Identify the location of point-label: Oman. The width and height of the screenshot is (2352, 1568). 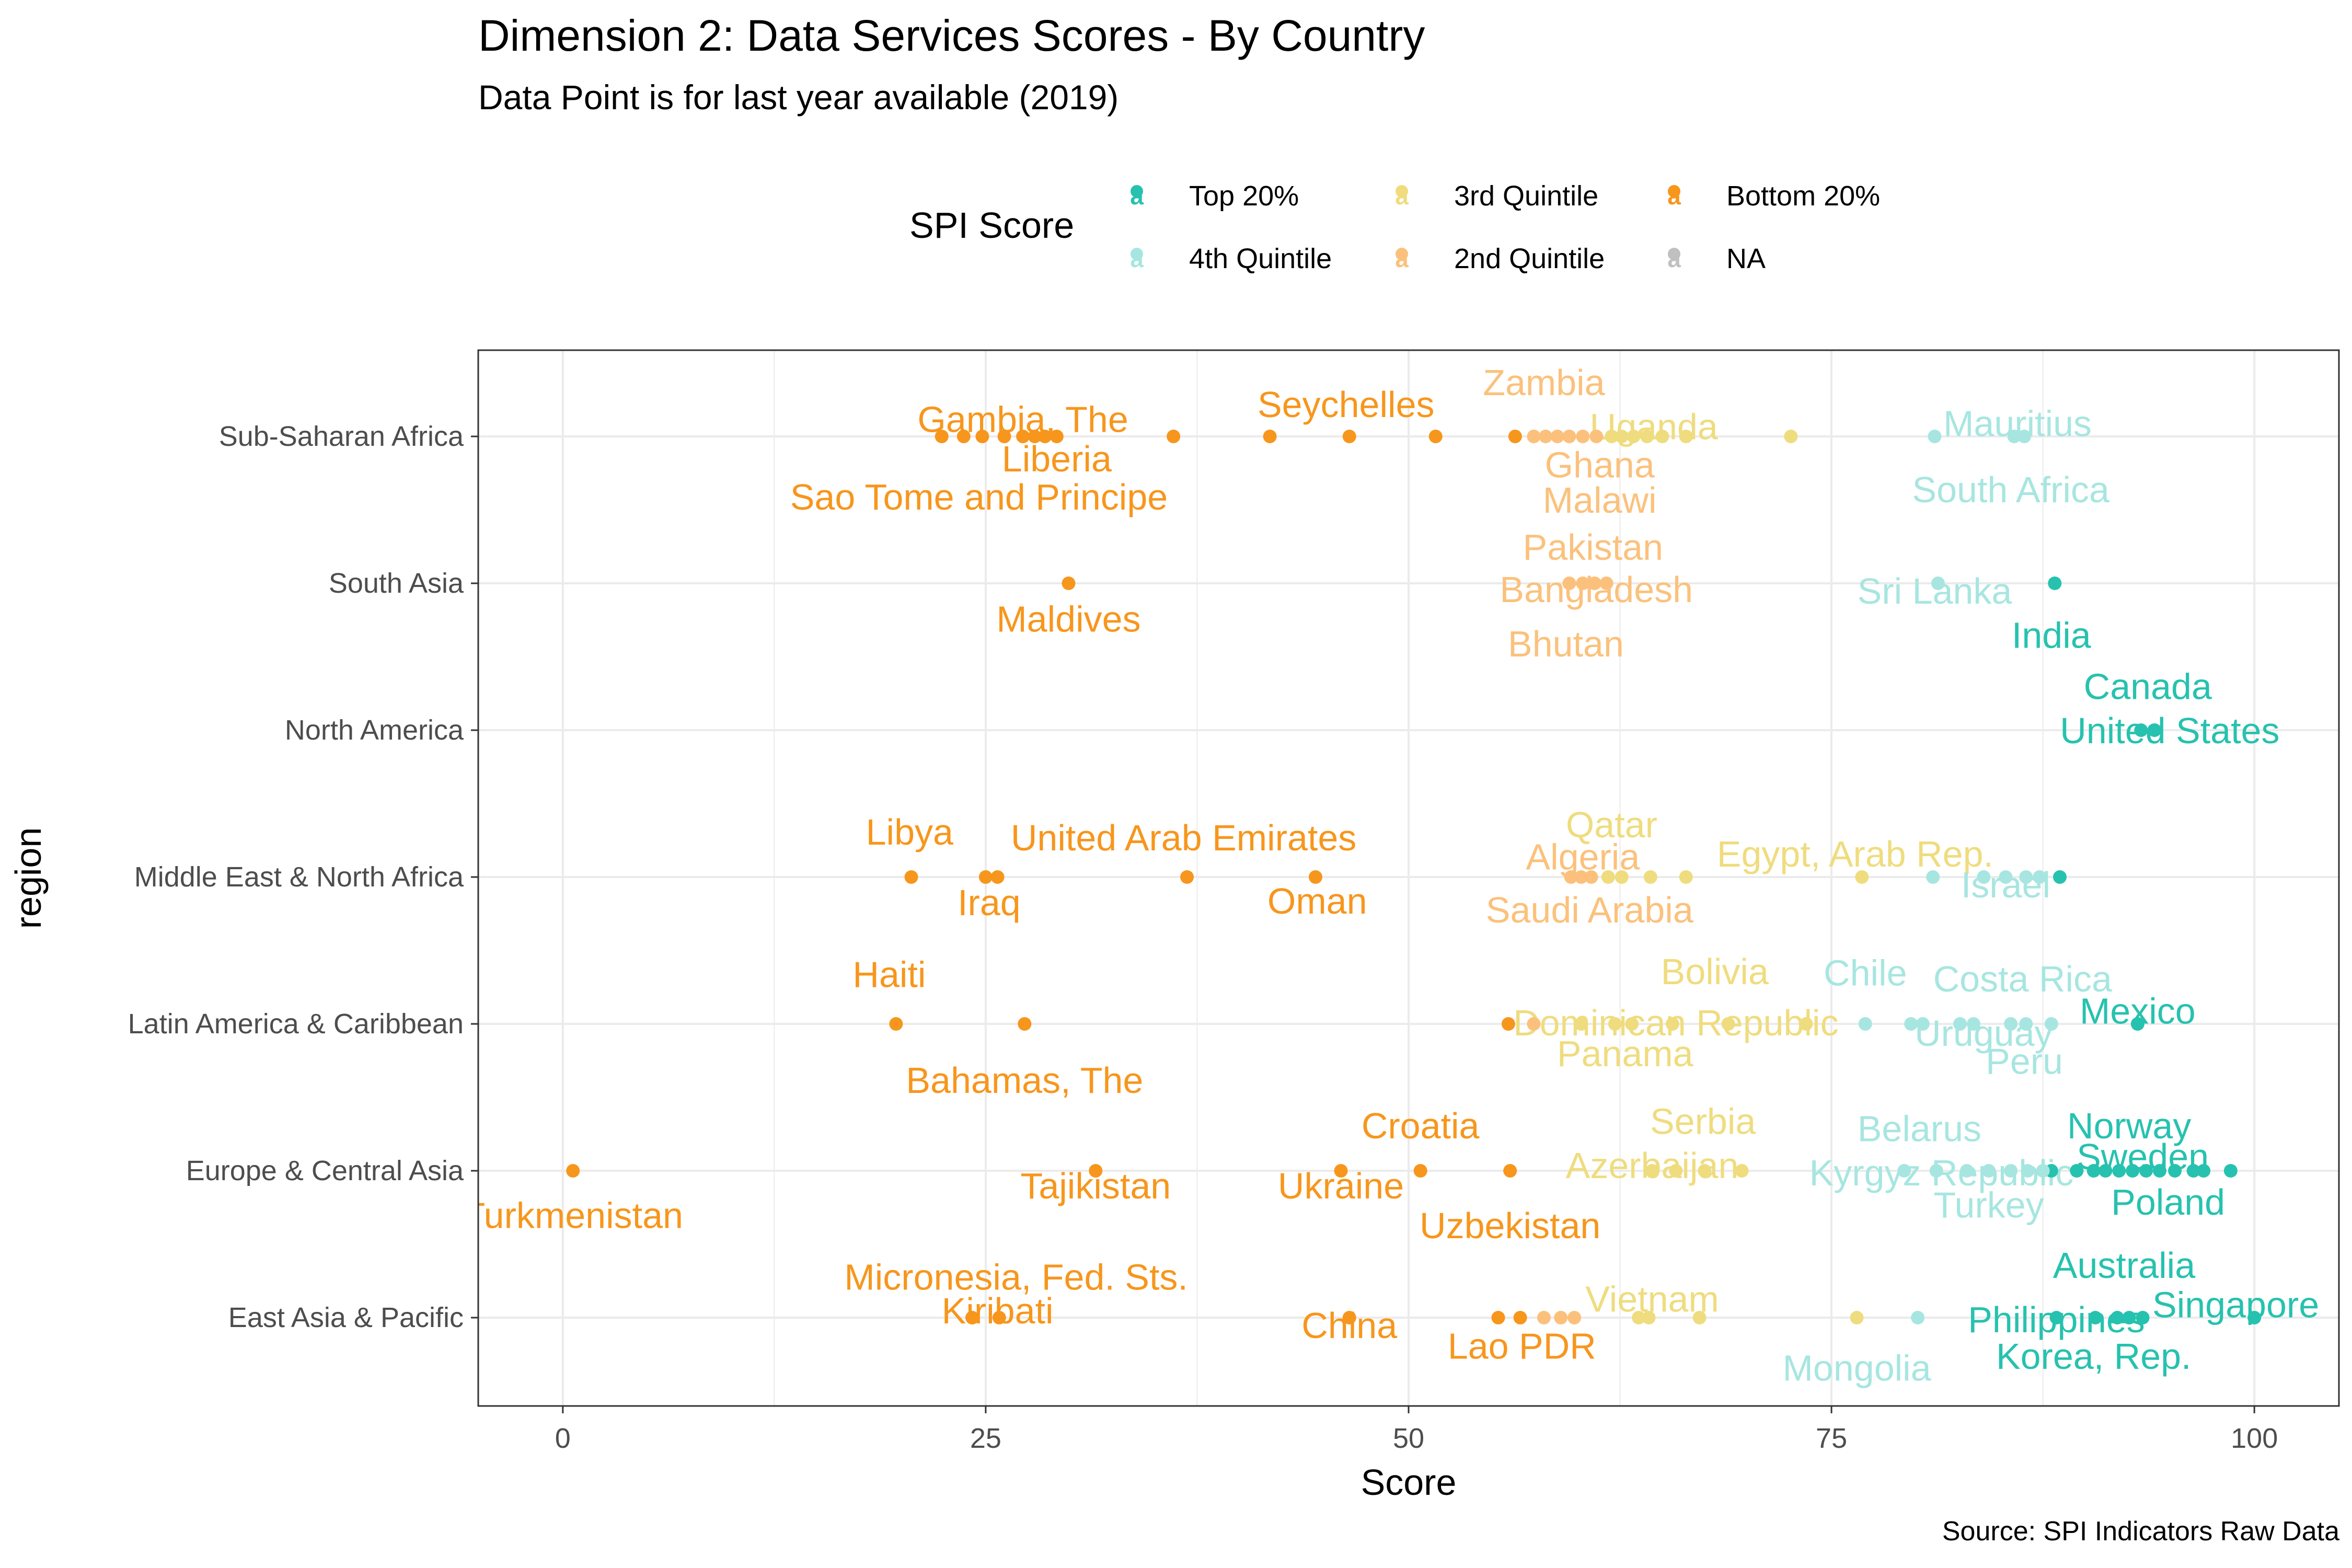
(1317, 901).